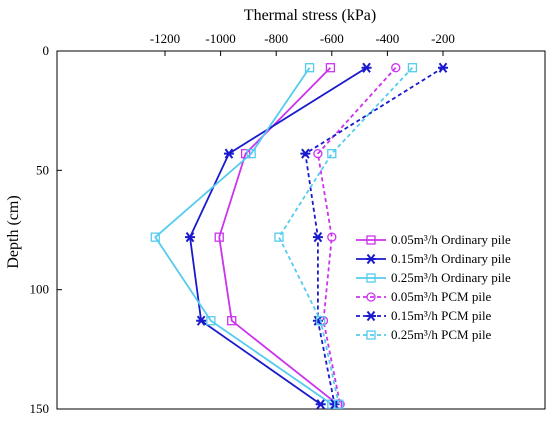 The width and height of the screenshot is (550, 421). I want to click on y-tick-label: 150, so click(40, 408).